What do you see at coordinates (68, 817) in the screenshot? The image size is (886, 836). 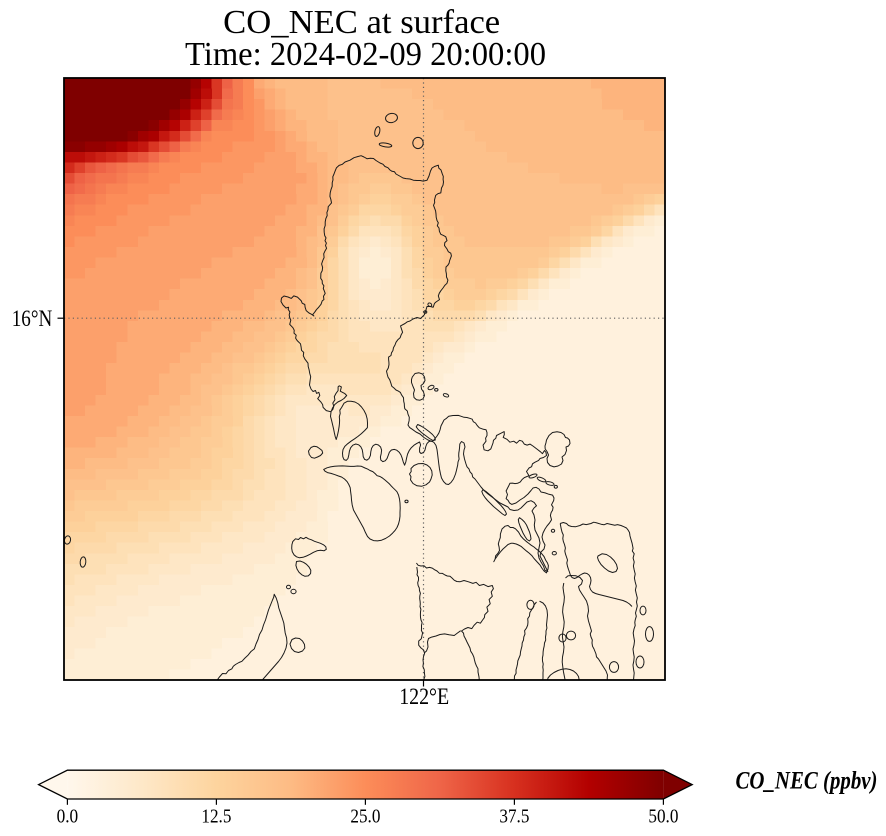 I see `svg-text: 0.0` at bounding box center [68, 817].